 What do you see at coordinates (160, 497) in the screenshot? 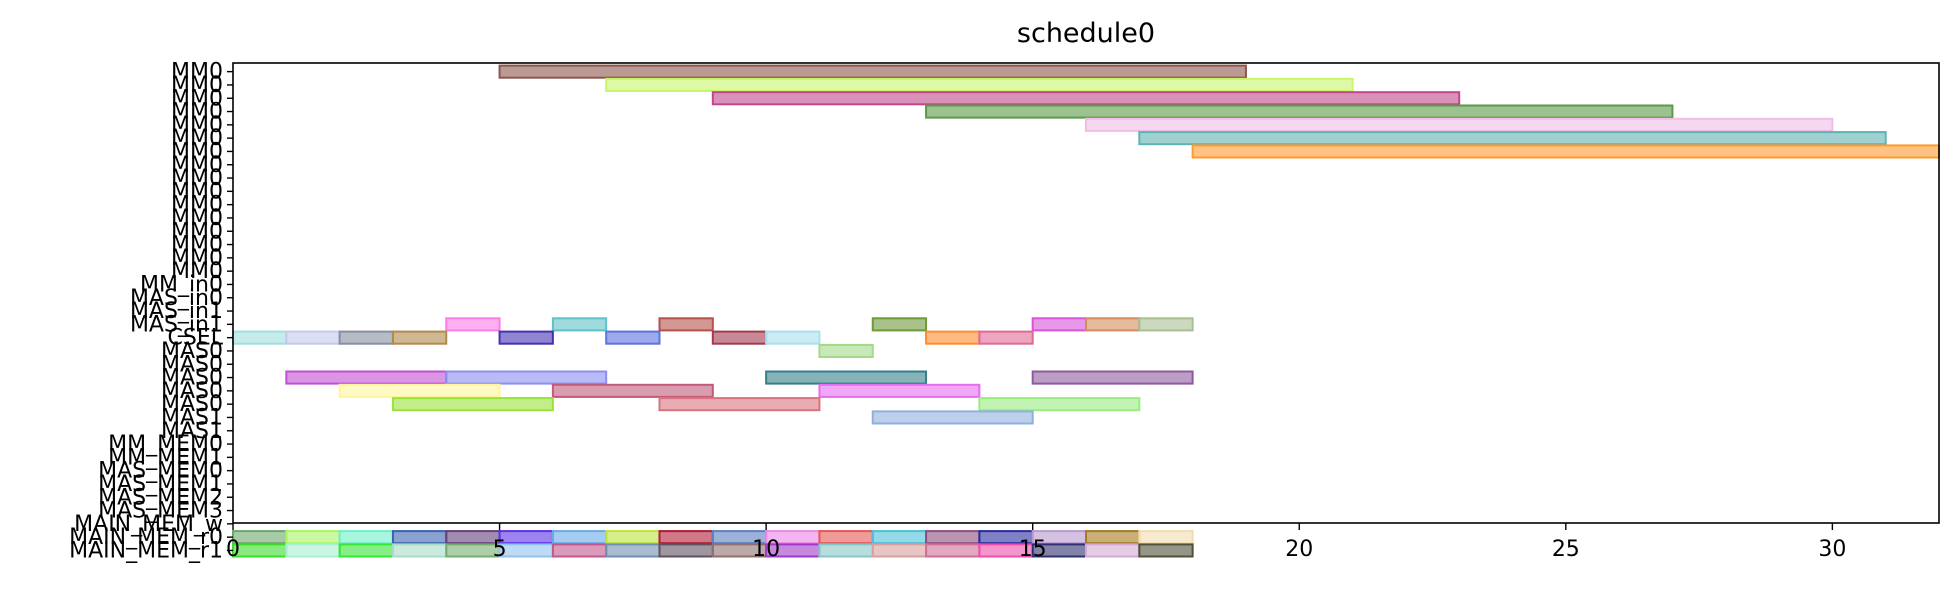
I see `y-tick-label: MAS_MEM2` at bounding box center [160, 497].